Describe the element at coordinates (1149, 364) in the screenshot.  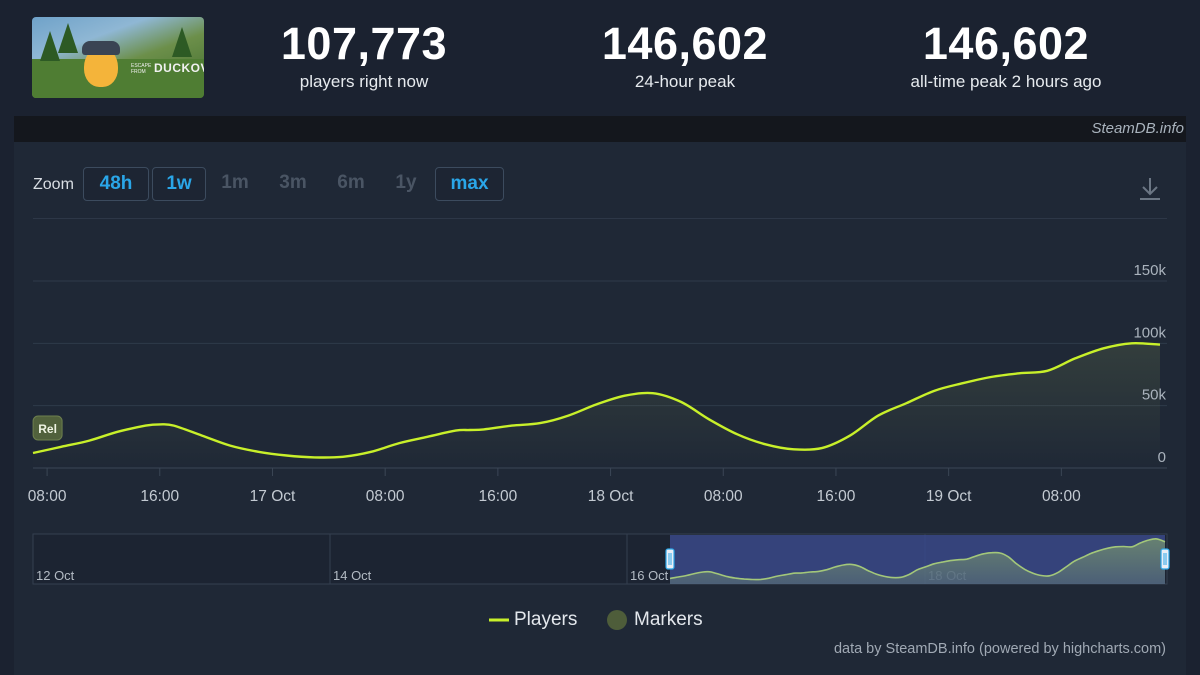
I see `y-axis-labels: 0 50k 100k 150k` at that location.